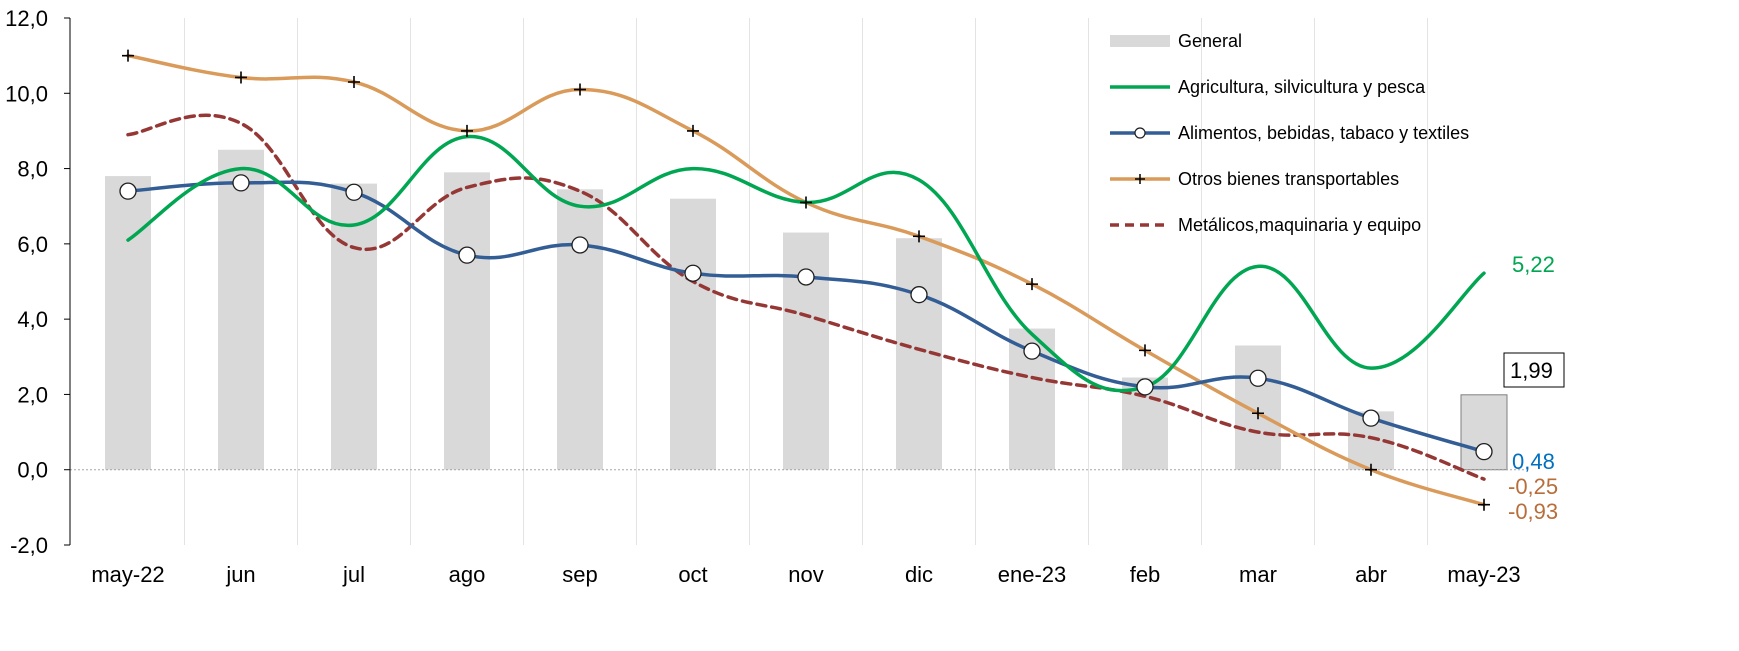 The image size is (1739, 651). I want to click on legend-marker-otros, so click(1140, 179).